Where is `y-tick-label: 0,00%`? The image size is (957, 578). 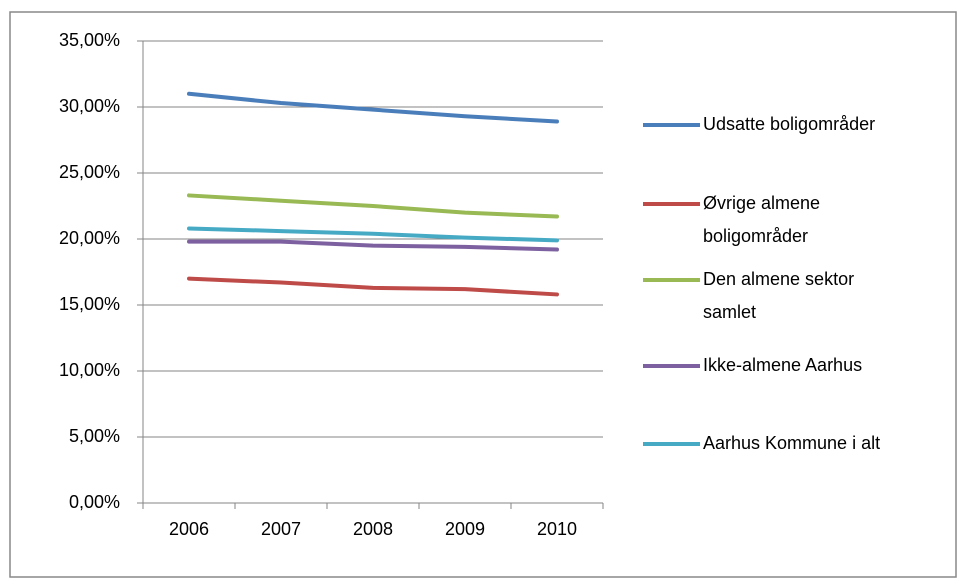 y-tick-label: 0,00% is located at coordinates (94, 502).